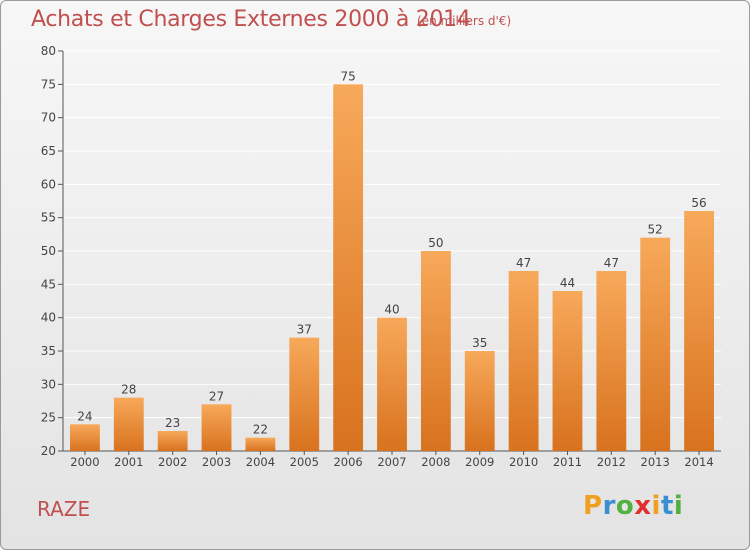 This screenshot has height=550, width=750. I want to click on y-tick-label: 35, so click(48, 351).